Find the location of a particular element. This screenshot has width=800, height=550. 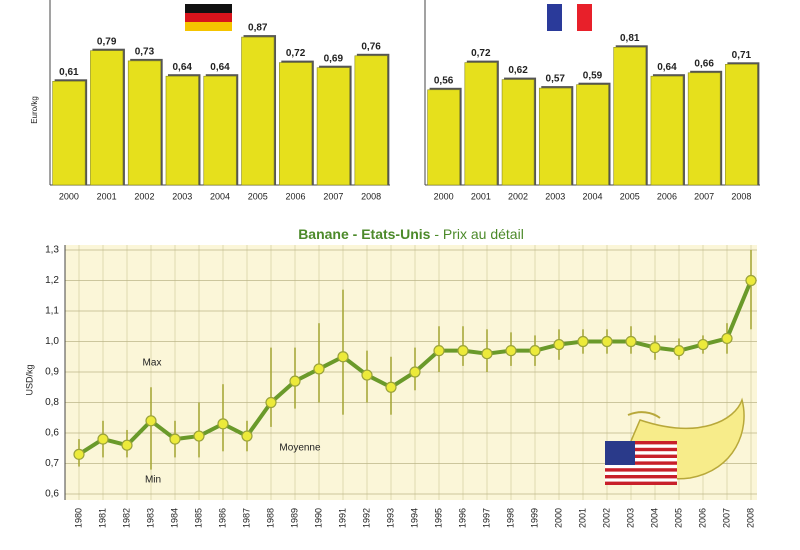

us-flag is located at coordinates (641, 463).